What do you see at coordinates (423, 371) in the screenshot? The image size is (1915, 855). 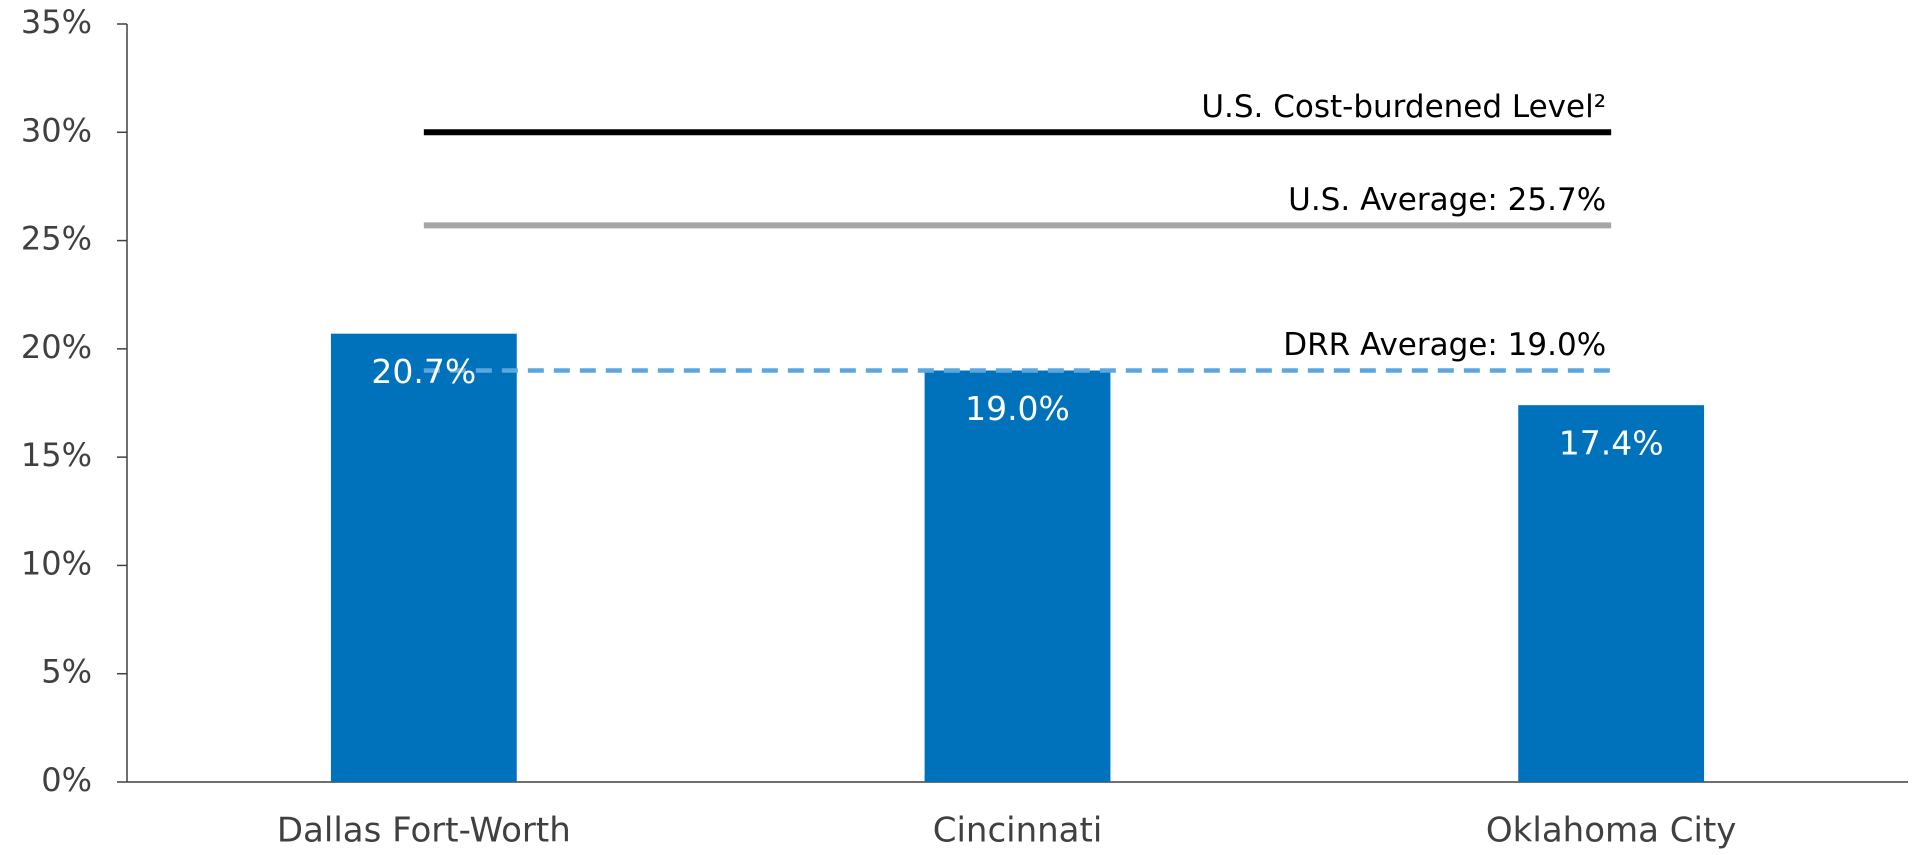 I see `value-label: 20.7%` at bounding box center [423, 371].